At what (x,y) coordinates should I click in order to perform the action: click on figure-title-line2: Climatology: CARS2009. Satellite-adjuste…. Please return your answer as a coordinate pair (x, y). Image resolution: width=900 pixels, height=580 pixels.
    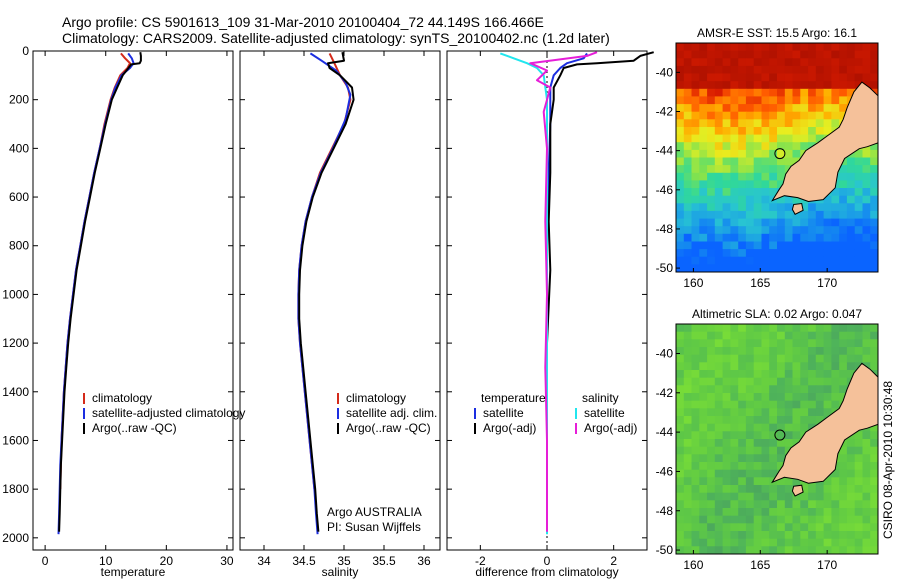
    Looking at the image, I should click on (336, 38).